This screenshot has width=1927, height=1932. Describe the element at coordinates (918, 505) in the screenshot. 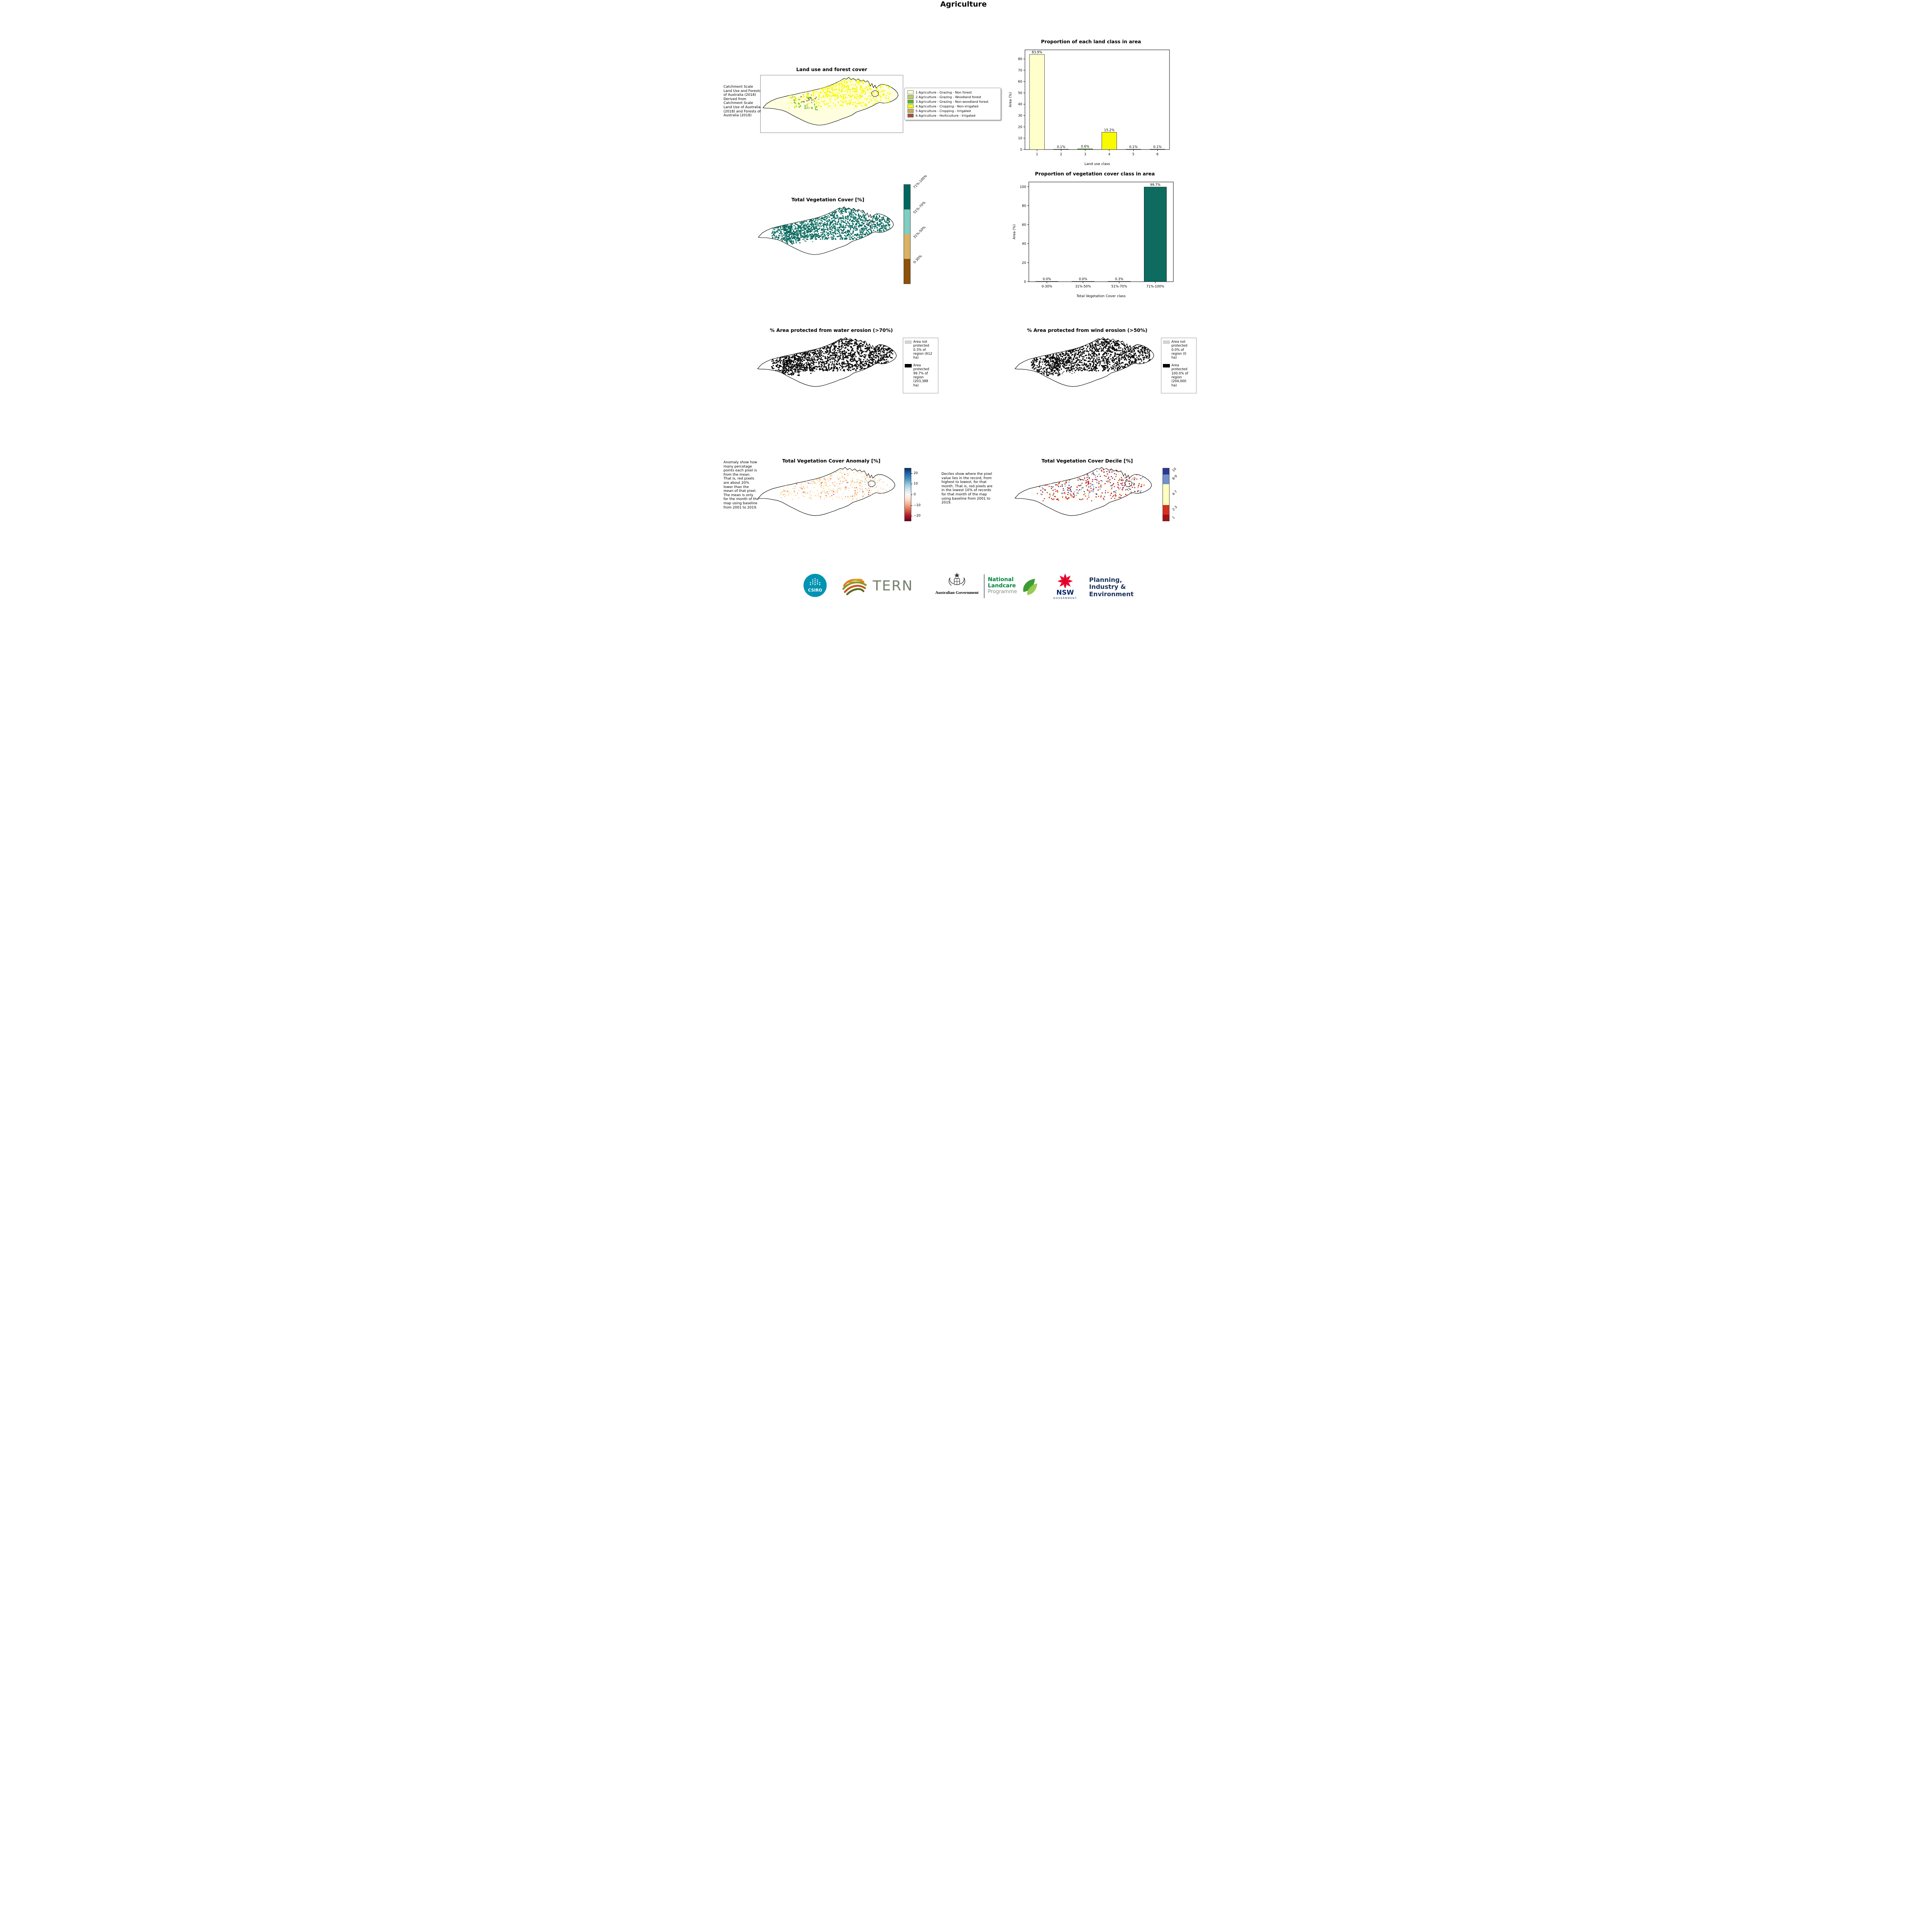

I see `colorbar-tick-label: −10` at that location.